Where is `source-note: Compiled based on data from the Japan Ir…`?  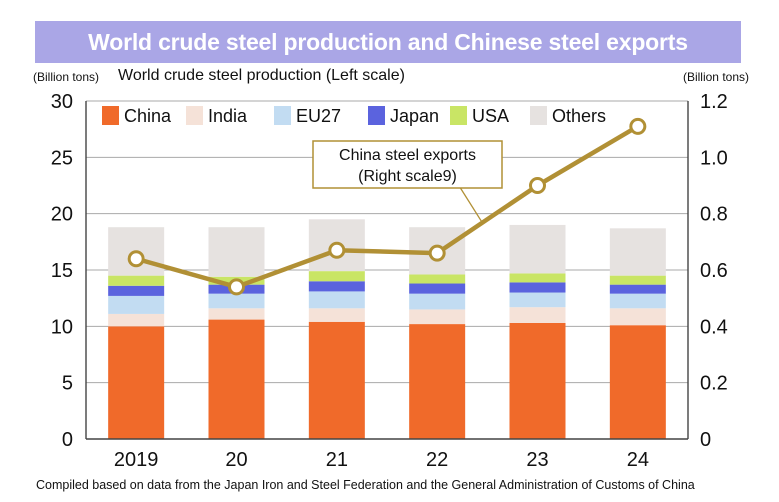
source-note: Compiled based on data from the Japan Ir… is located at coordinates (365, 485).